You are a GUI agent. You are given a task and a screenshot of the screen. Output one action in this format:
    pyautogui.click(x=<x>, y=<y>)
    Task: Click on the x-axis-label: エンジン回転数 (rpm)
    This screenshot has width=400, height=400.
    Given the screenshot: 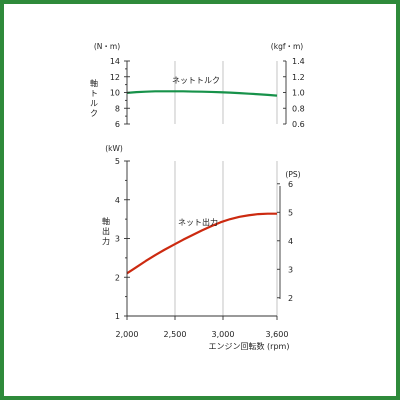 What is the action you would take?
    pyautogui.click(x=249, y=346)
    